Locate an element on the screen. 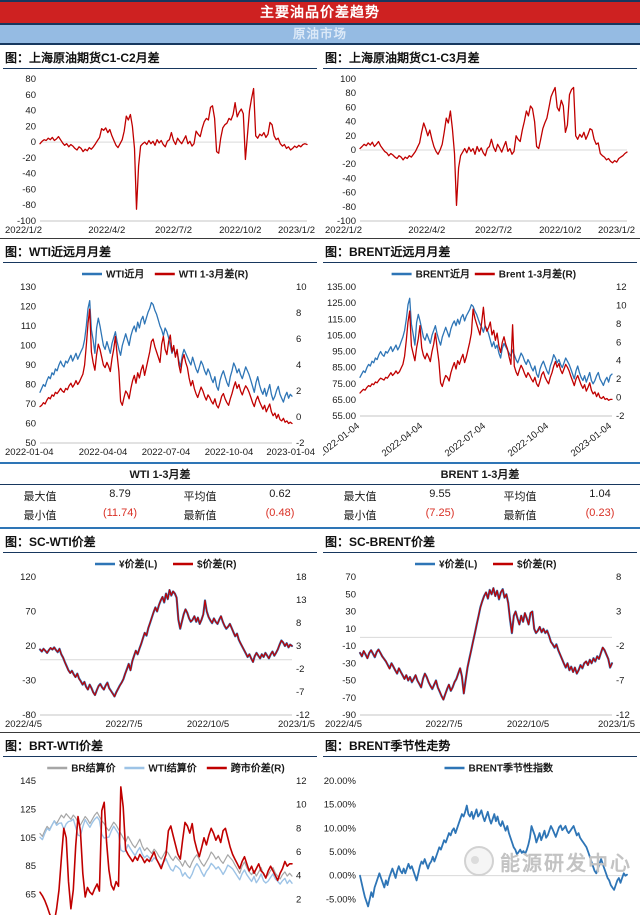 The image size is (640, 915). y-axis-tick: 95.00 is located at coordinates (344, 352).